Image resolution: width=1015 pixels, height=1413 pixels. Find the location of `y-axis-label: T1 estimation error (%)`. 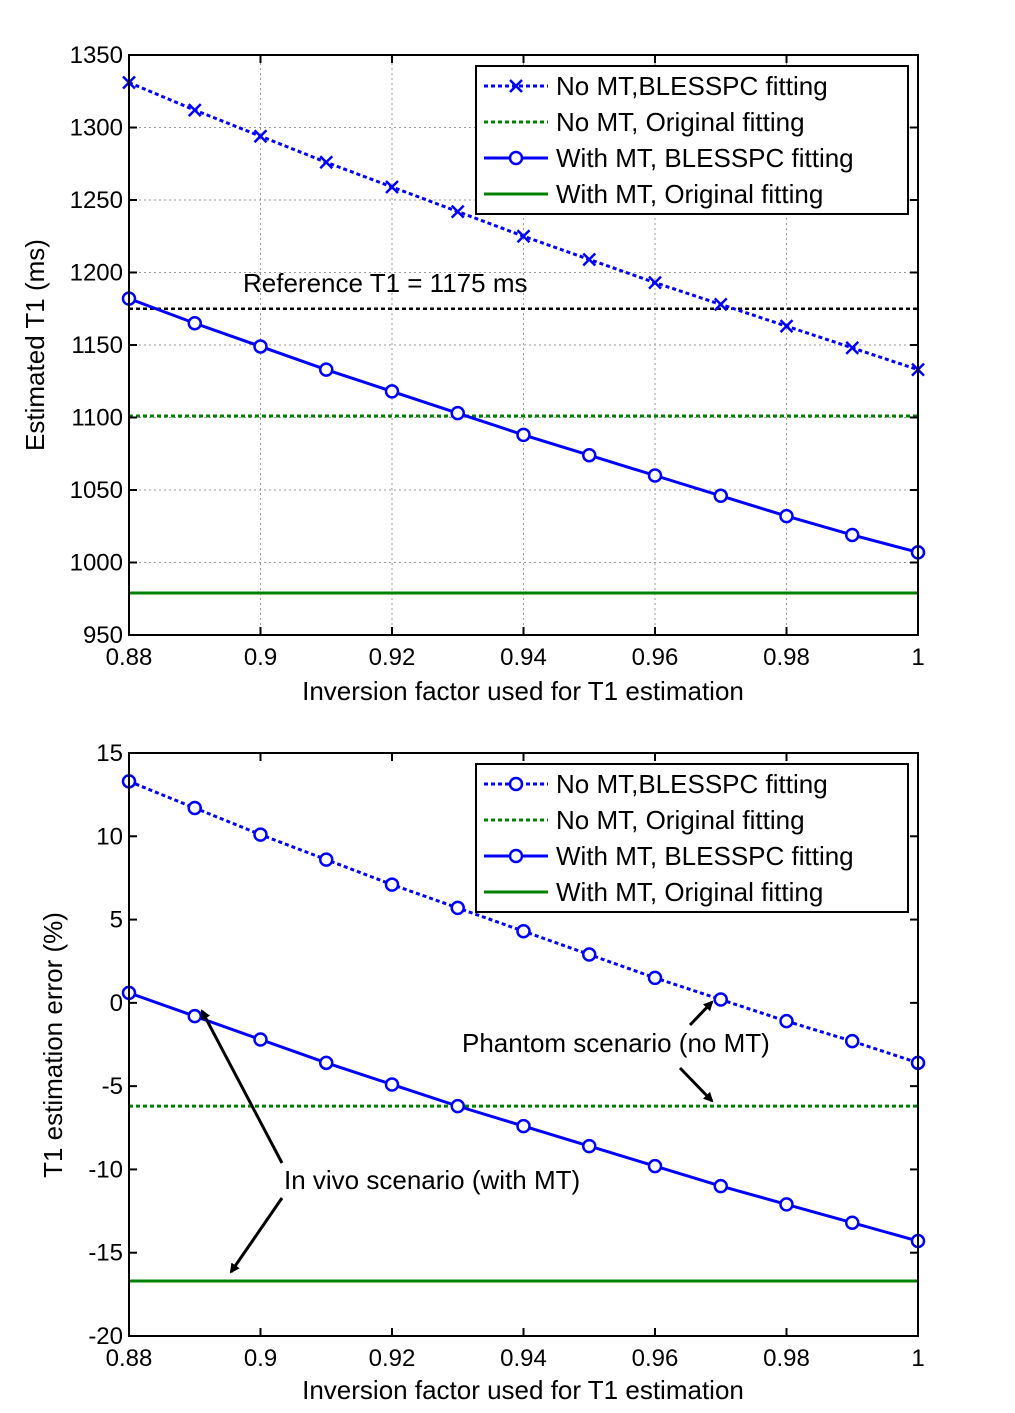

y-axis-label: T1 estimation error (%) is located at coordinates (53, 1045).